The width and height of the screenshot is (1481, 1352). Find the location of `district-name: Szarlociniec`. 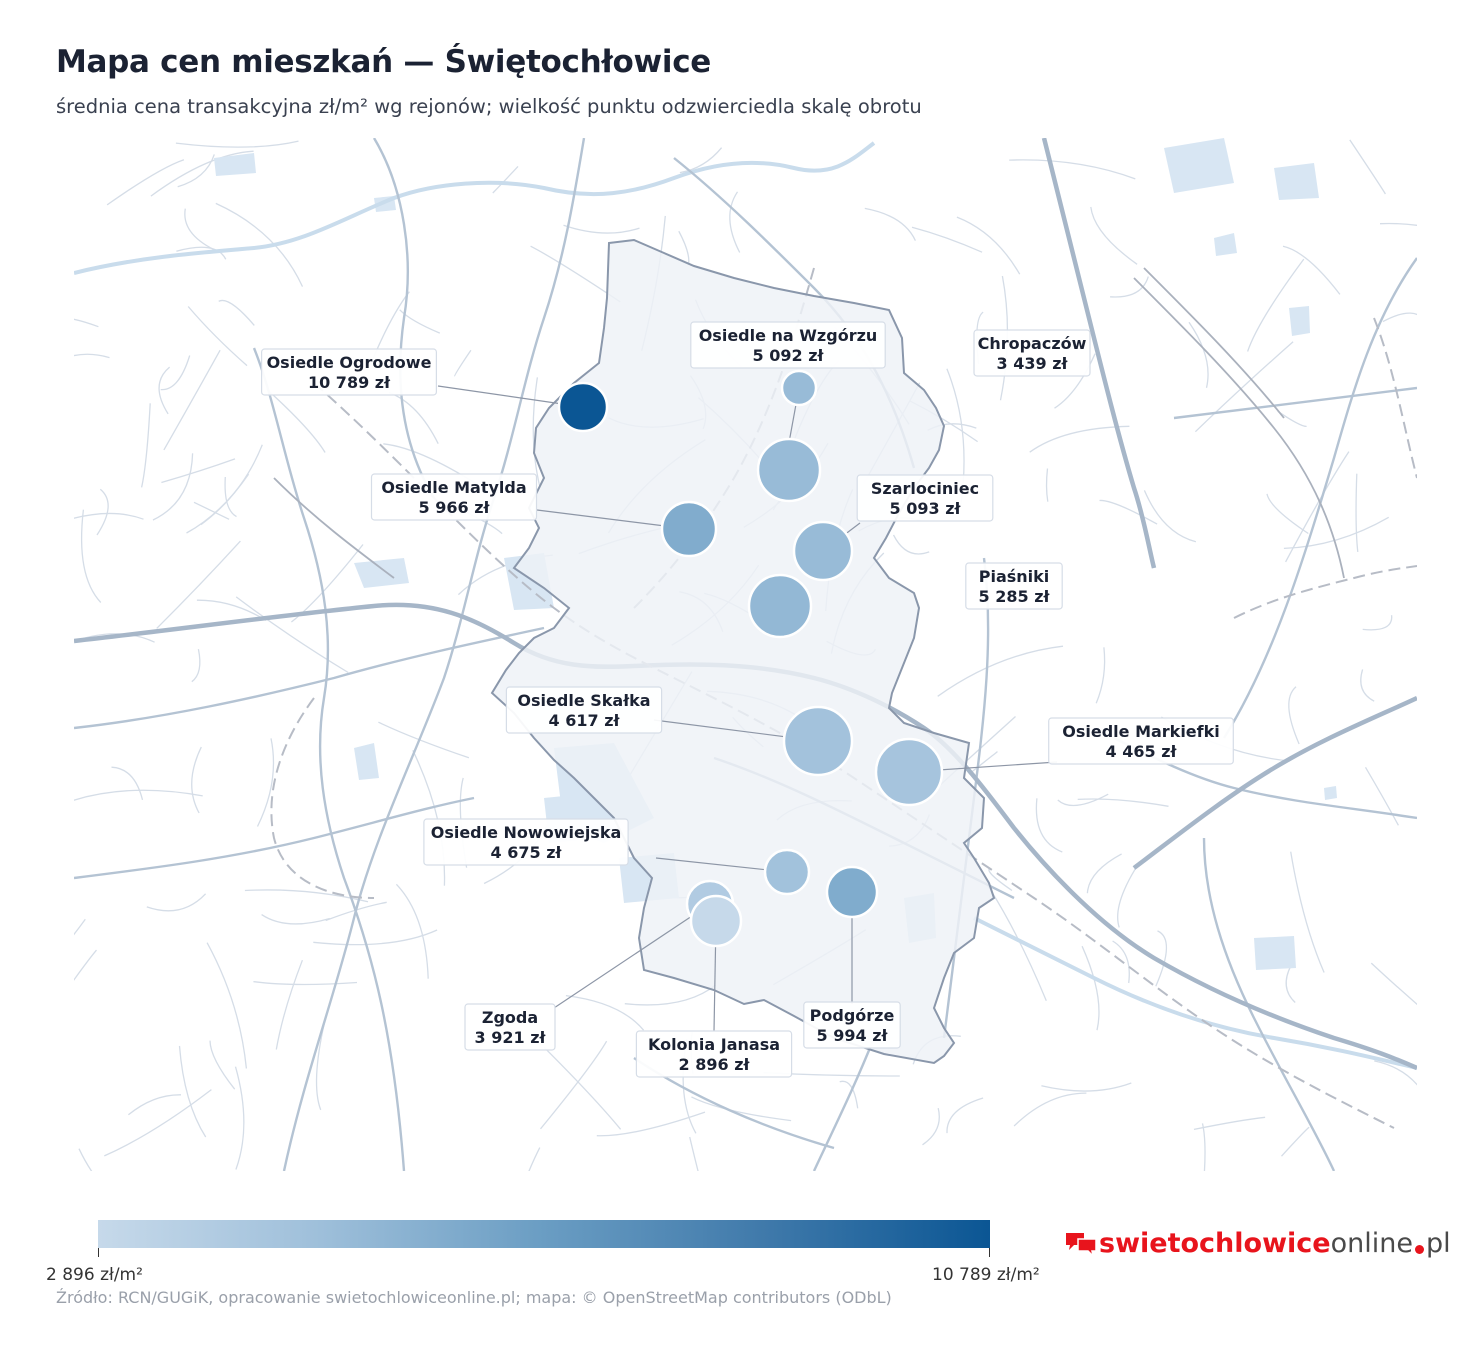

district-name: Szarlociniec is located at coordinates (925, 488).